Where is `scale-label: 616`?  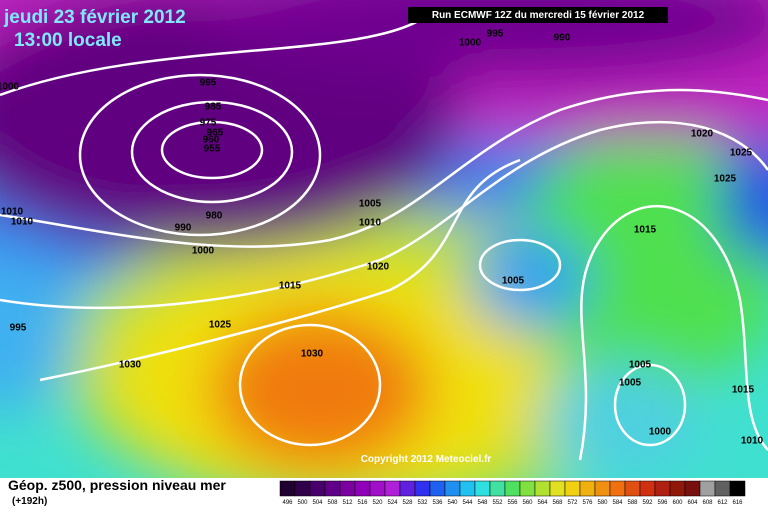 scale-label: 616 is located at coordinates (737, 503).